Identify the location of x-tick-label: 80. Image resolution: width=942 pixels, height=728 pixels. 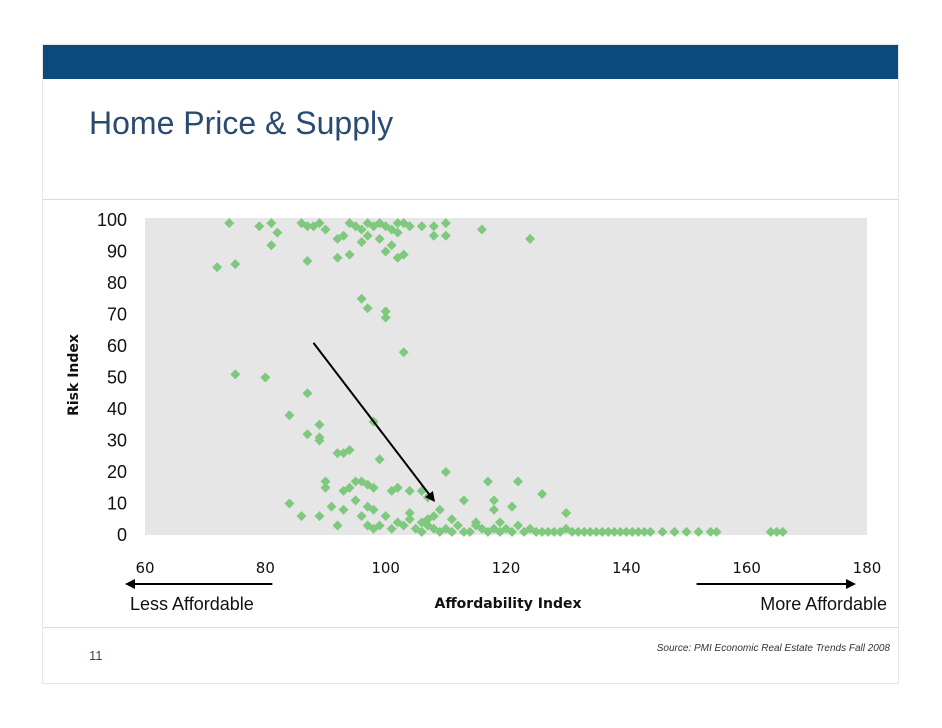
(265, 568).